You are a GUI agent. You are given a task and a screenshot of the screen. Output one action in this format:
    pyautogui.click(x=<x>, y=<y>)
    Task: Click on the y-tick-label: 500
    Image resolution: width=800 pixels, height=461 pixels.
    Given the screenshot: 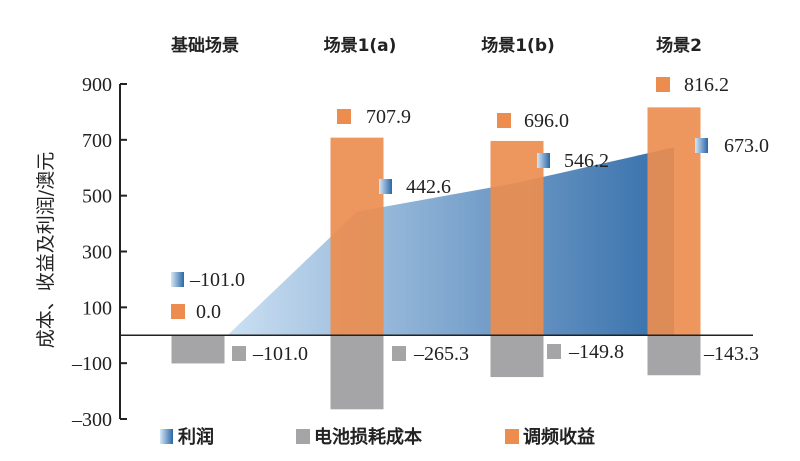 What is the action you would take?
    pyautogui.click(x=97, y=197)
    